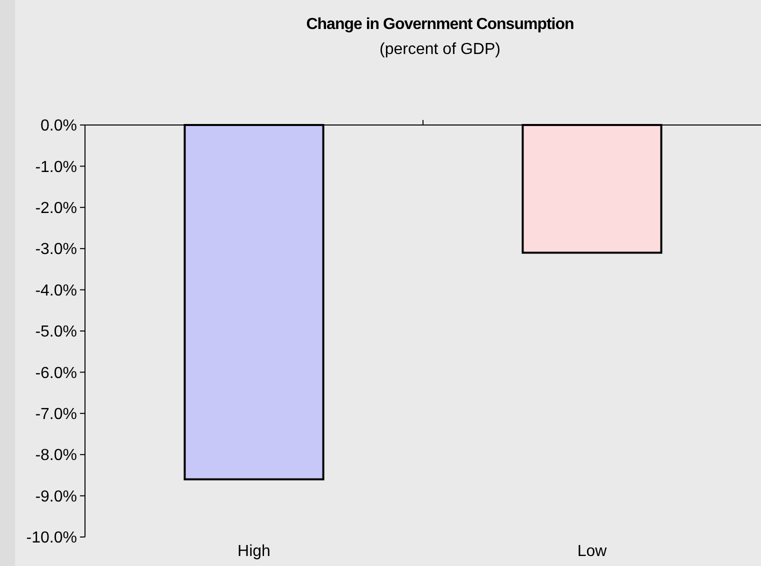 This screenshot has width=761, height=566. What do you see at coordinates (56, 208) in the screenshot?
I see `y-tick-label: -2.0%` at bounding box center [56, 208].